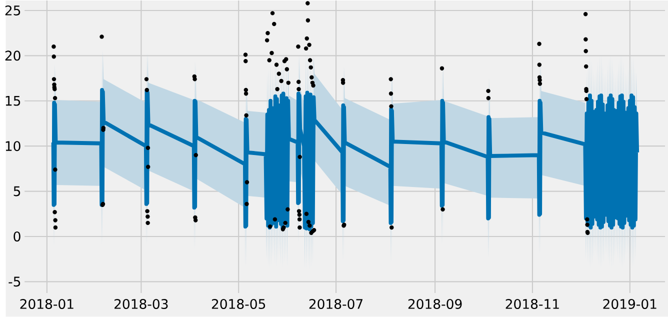 The image size is (668, 317). What do you see at coordinates (629, 304) in the screenshot?
I see `x-tick-label: 2019-01` at bounding box center [629, 304].